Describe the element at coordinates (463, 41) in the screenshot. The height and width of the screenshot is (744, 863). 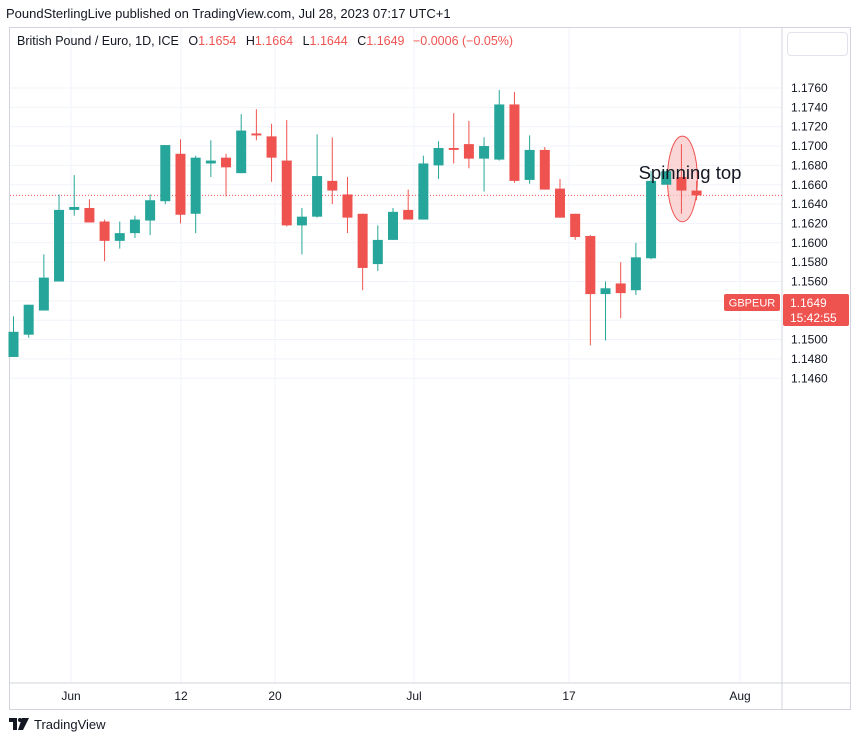
I see `legend-change: −0.0006 (−0.05%)` at that location.